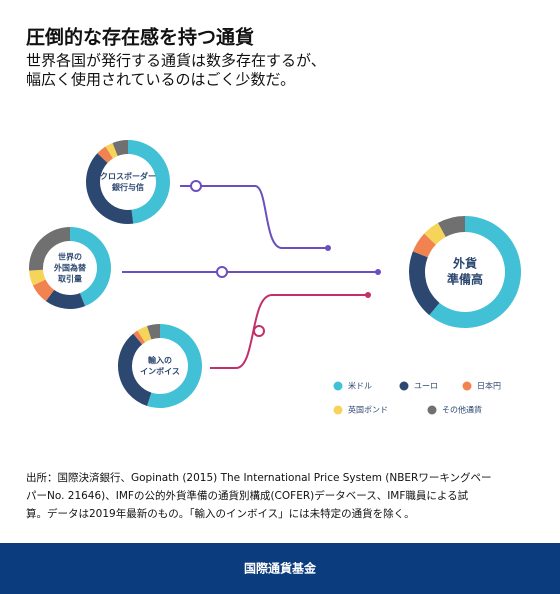  What do you see at coordinates (127, 187) in the screenshot?
I see `donut-label: 銀行与信` at bounding box center [127, 187].